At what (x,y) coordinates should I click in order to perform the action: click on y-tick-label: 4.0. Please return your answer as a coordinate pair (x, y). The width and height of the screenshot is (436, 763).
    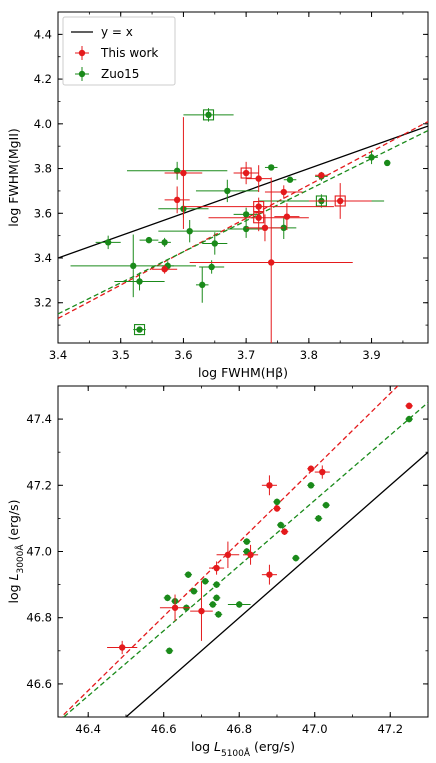
    Looking at the image, I should click on (43, 124).